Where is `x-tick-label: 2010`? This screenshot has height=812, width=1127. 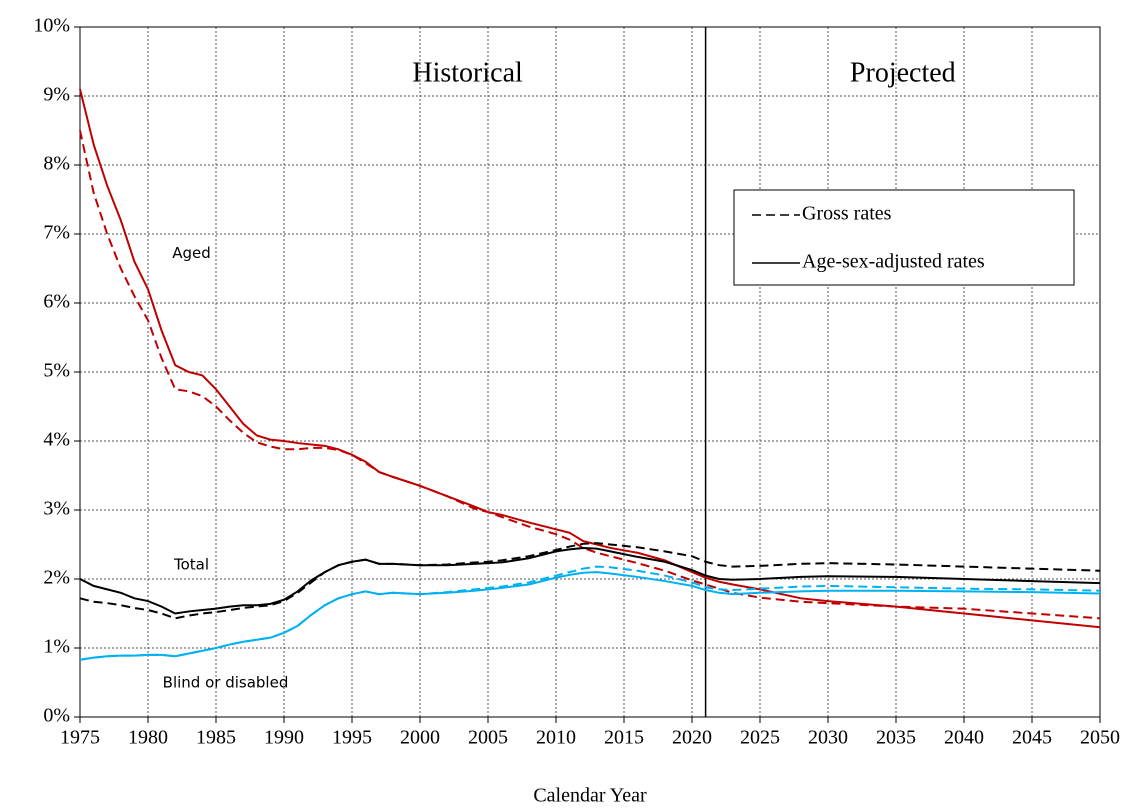
x-tick-label: 2010 is located at coordinates (556, 738).